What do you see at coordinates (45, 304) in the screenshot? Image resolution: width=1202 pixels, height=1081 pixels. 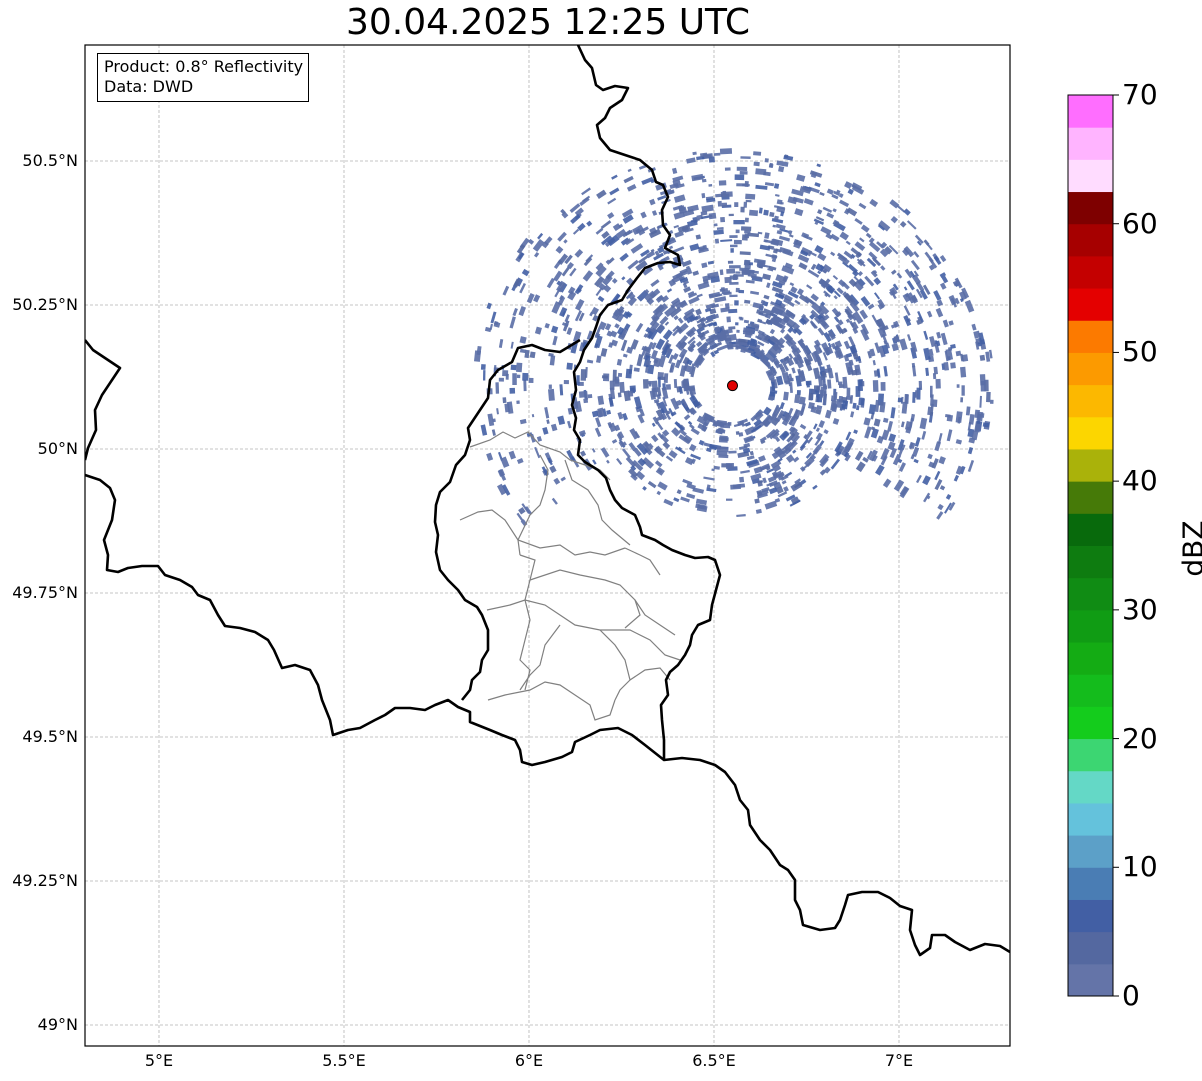 I see `lat-tick-label: 50.25°N` at bounding box center [45, 304].